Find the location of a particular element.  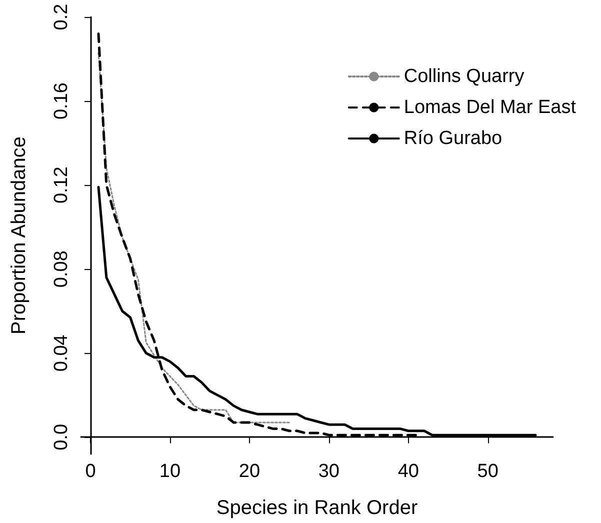

x-tick-label: 50 is located at coordinates (487, 471).